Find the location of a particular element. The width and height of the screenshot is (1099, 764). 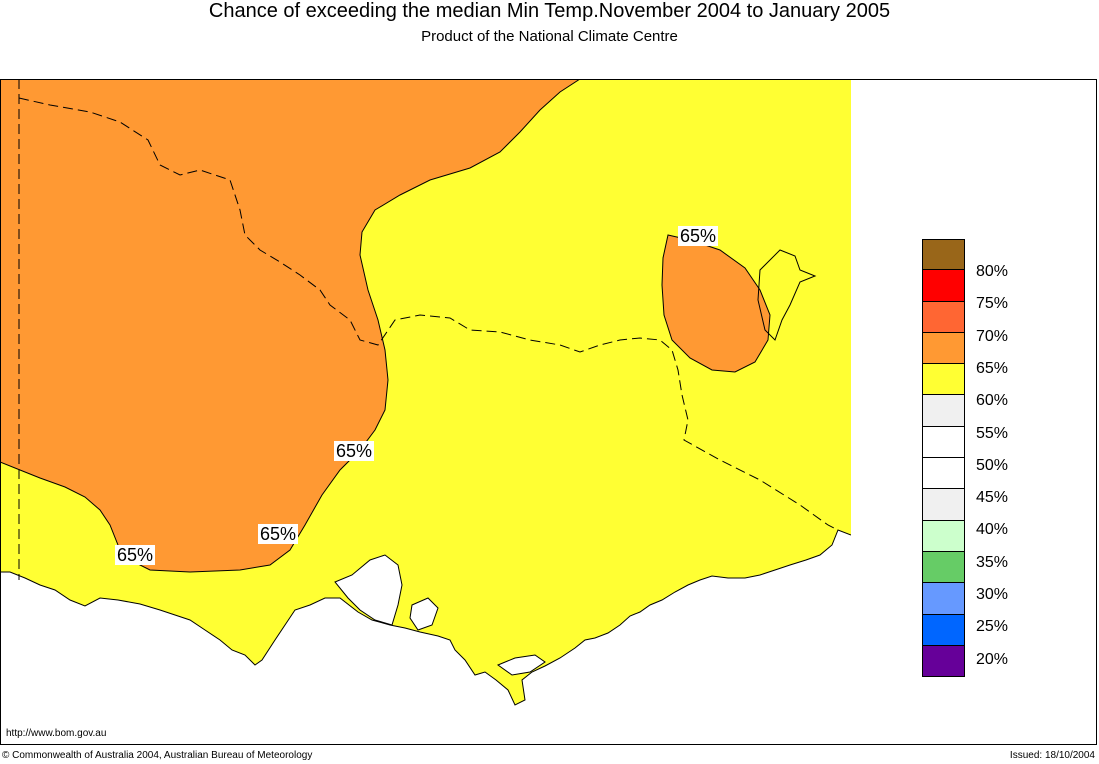

contour-label-east: 65% is located at coordinates (698, 236).